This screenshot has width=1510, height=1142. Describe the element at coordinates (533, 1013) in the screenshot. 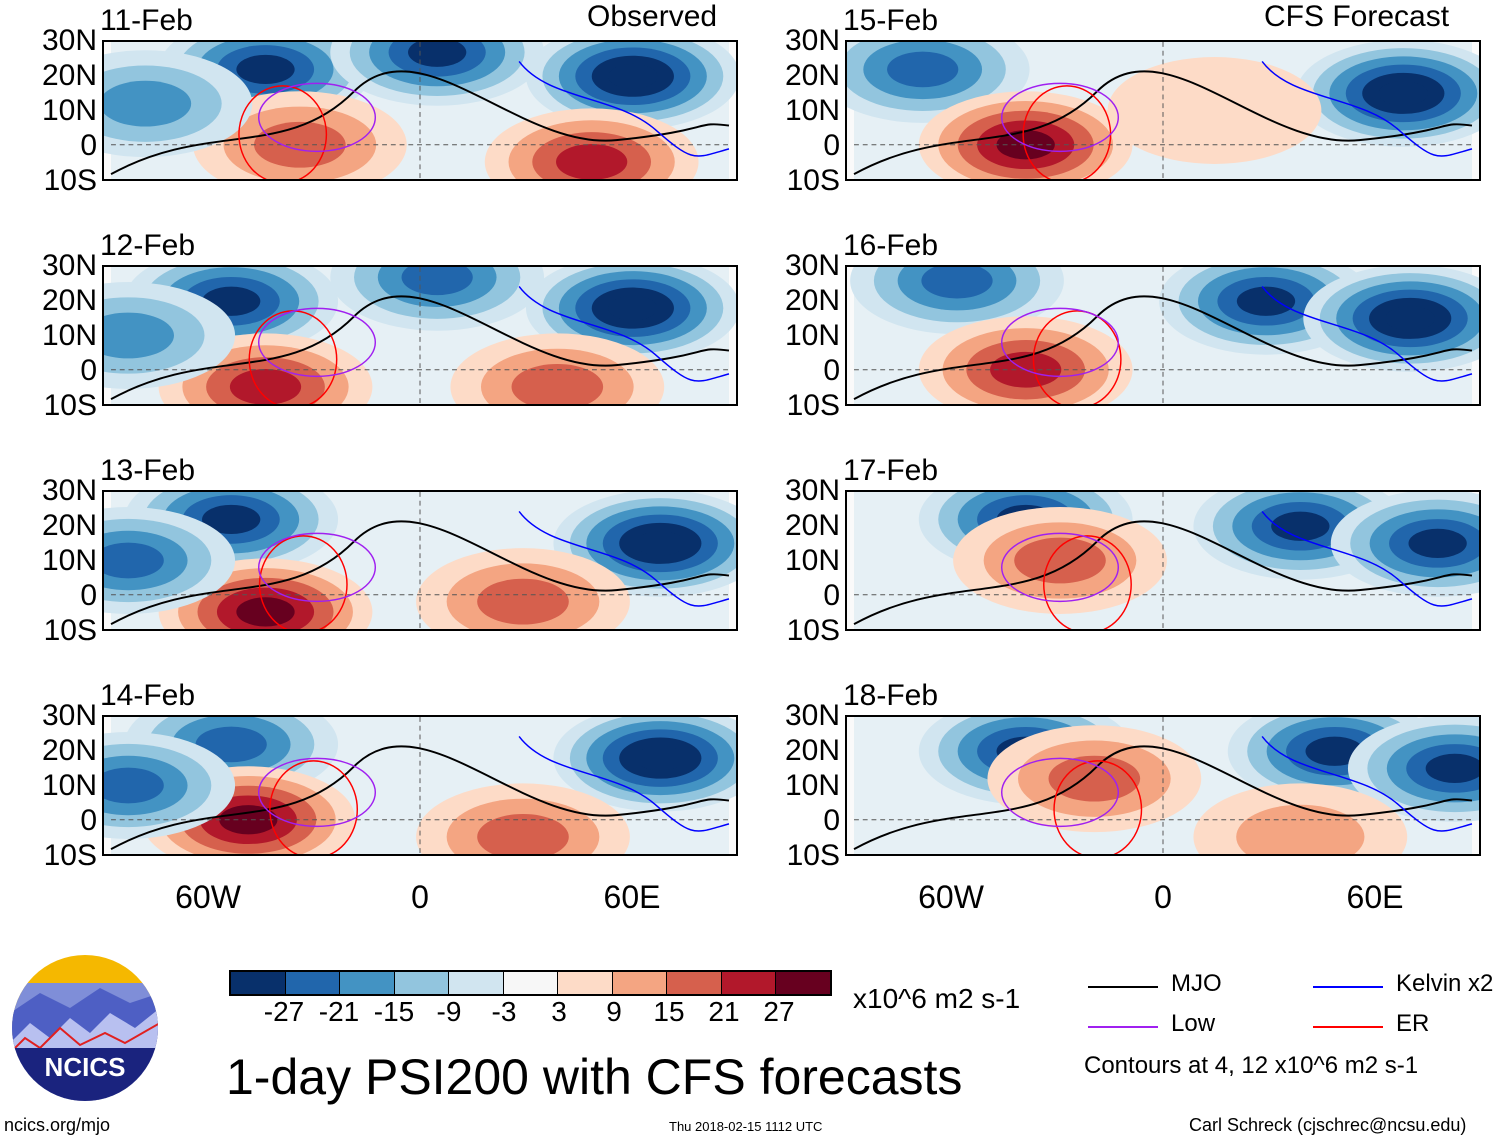

I see `colorbar-ticks: -27 -21 -15 -9 -3 3 9 15 21 27` at that location.